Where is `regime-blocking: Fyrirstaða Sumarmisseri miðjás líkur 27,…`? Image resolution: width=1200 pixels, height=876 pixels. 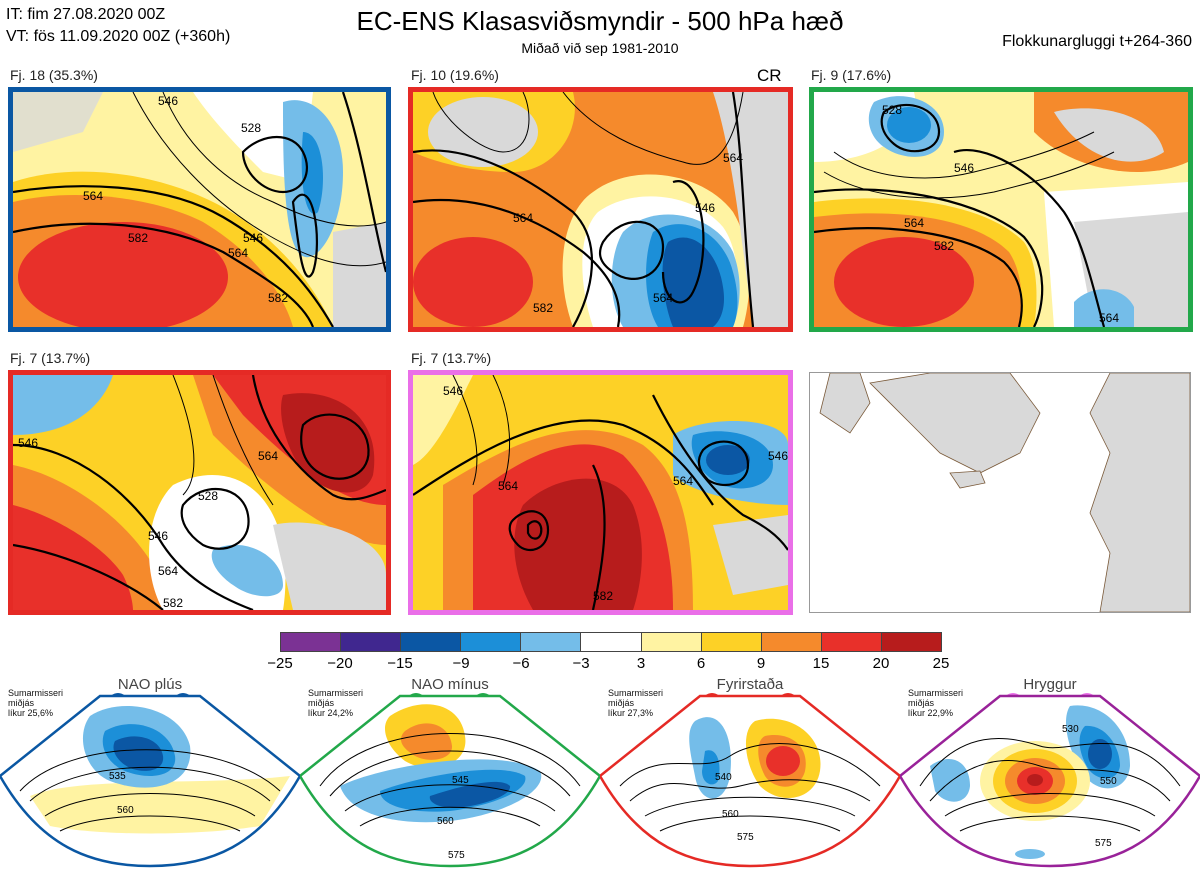
regime-blocking: Fyrirstaða Sumarmisseri miðjás líkur 27,… is located at coordinates (750, 773).